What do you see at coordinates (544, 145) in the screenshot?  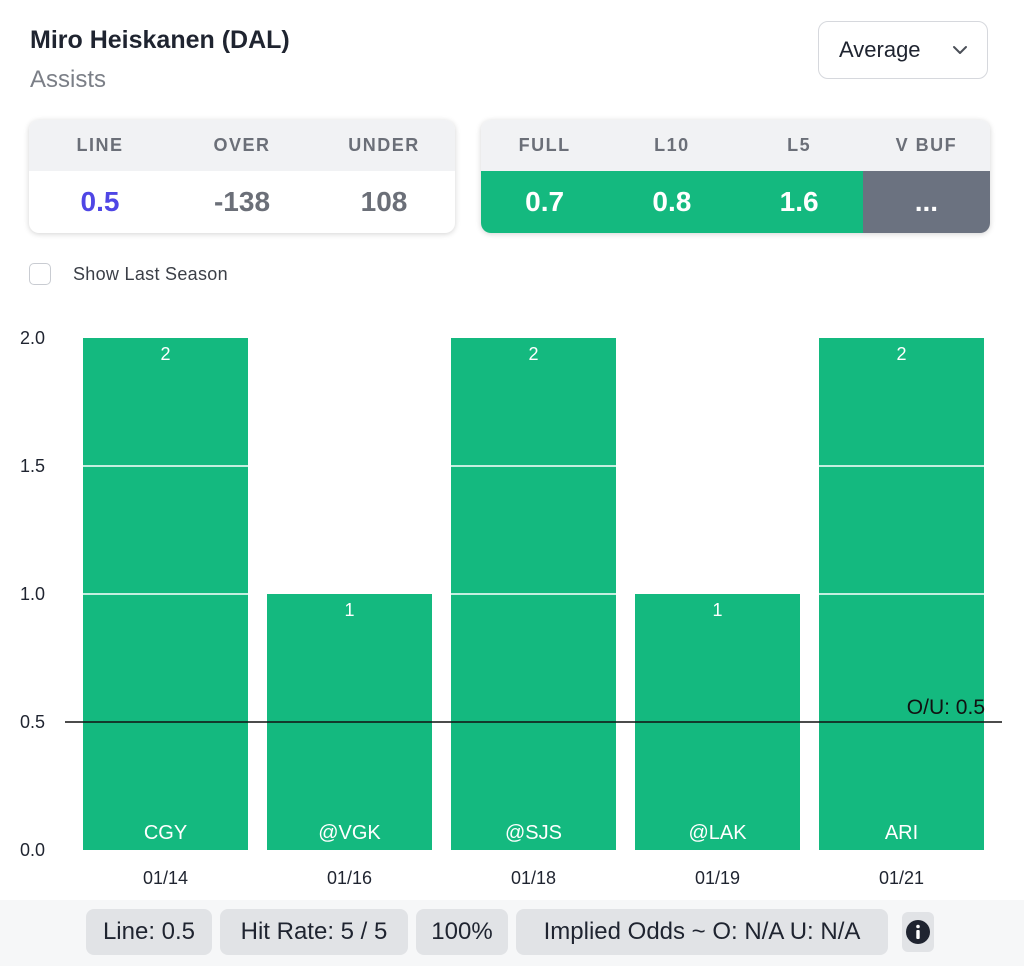 I see `avg-header-full: FULL` at bounding box center [544, 145].